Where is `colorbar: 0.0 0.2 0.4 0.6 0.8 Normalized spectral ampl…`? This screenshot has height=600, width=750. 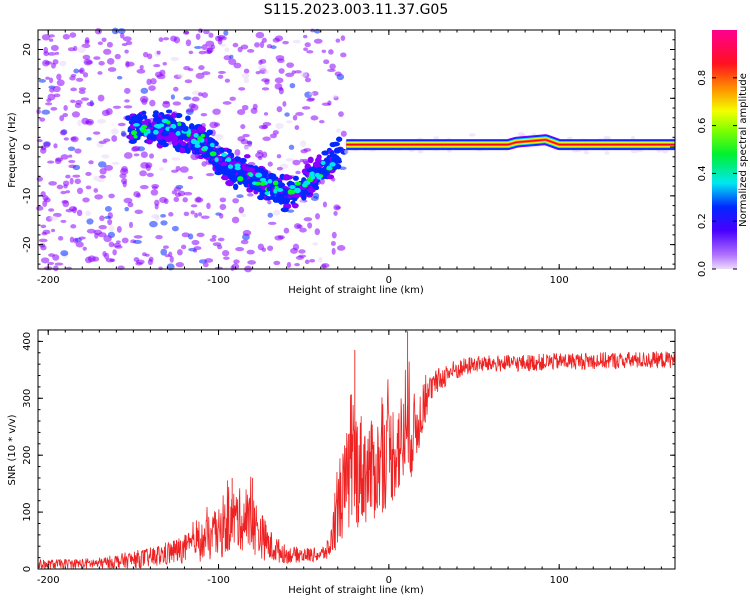 colorbar: 0.0 0.2 0.4 0.6 0.8 Normalized spectral ampl… is located at coordinates (723, 153).